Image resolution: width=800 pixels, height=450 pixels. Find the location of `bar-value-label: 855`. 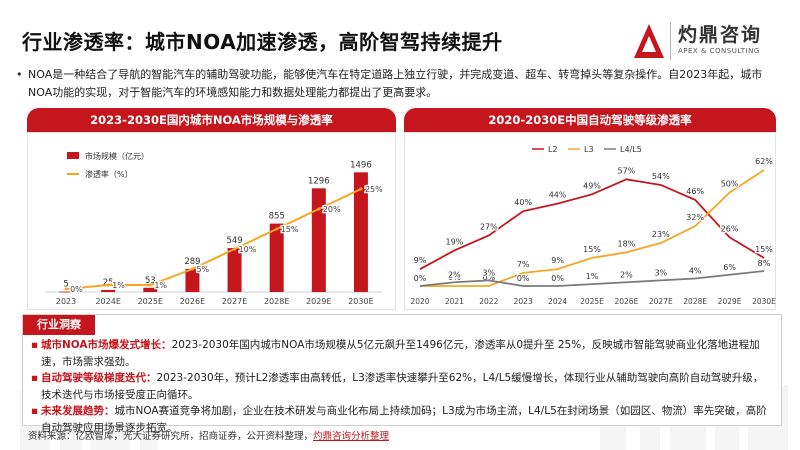

bar-value-label: 855 is located at coordinates (277, 217).